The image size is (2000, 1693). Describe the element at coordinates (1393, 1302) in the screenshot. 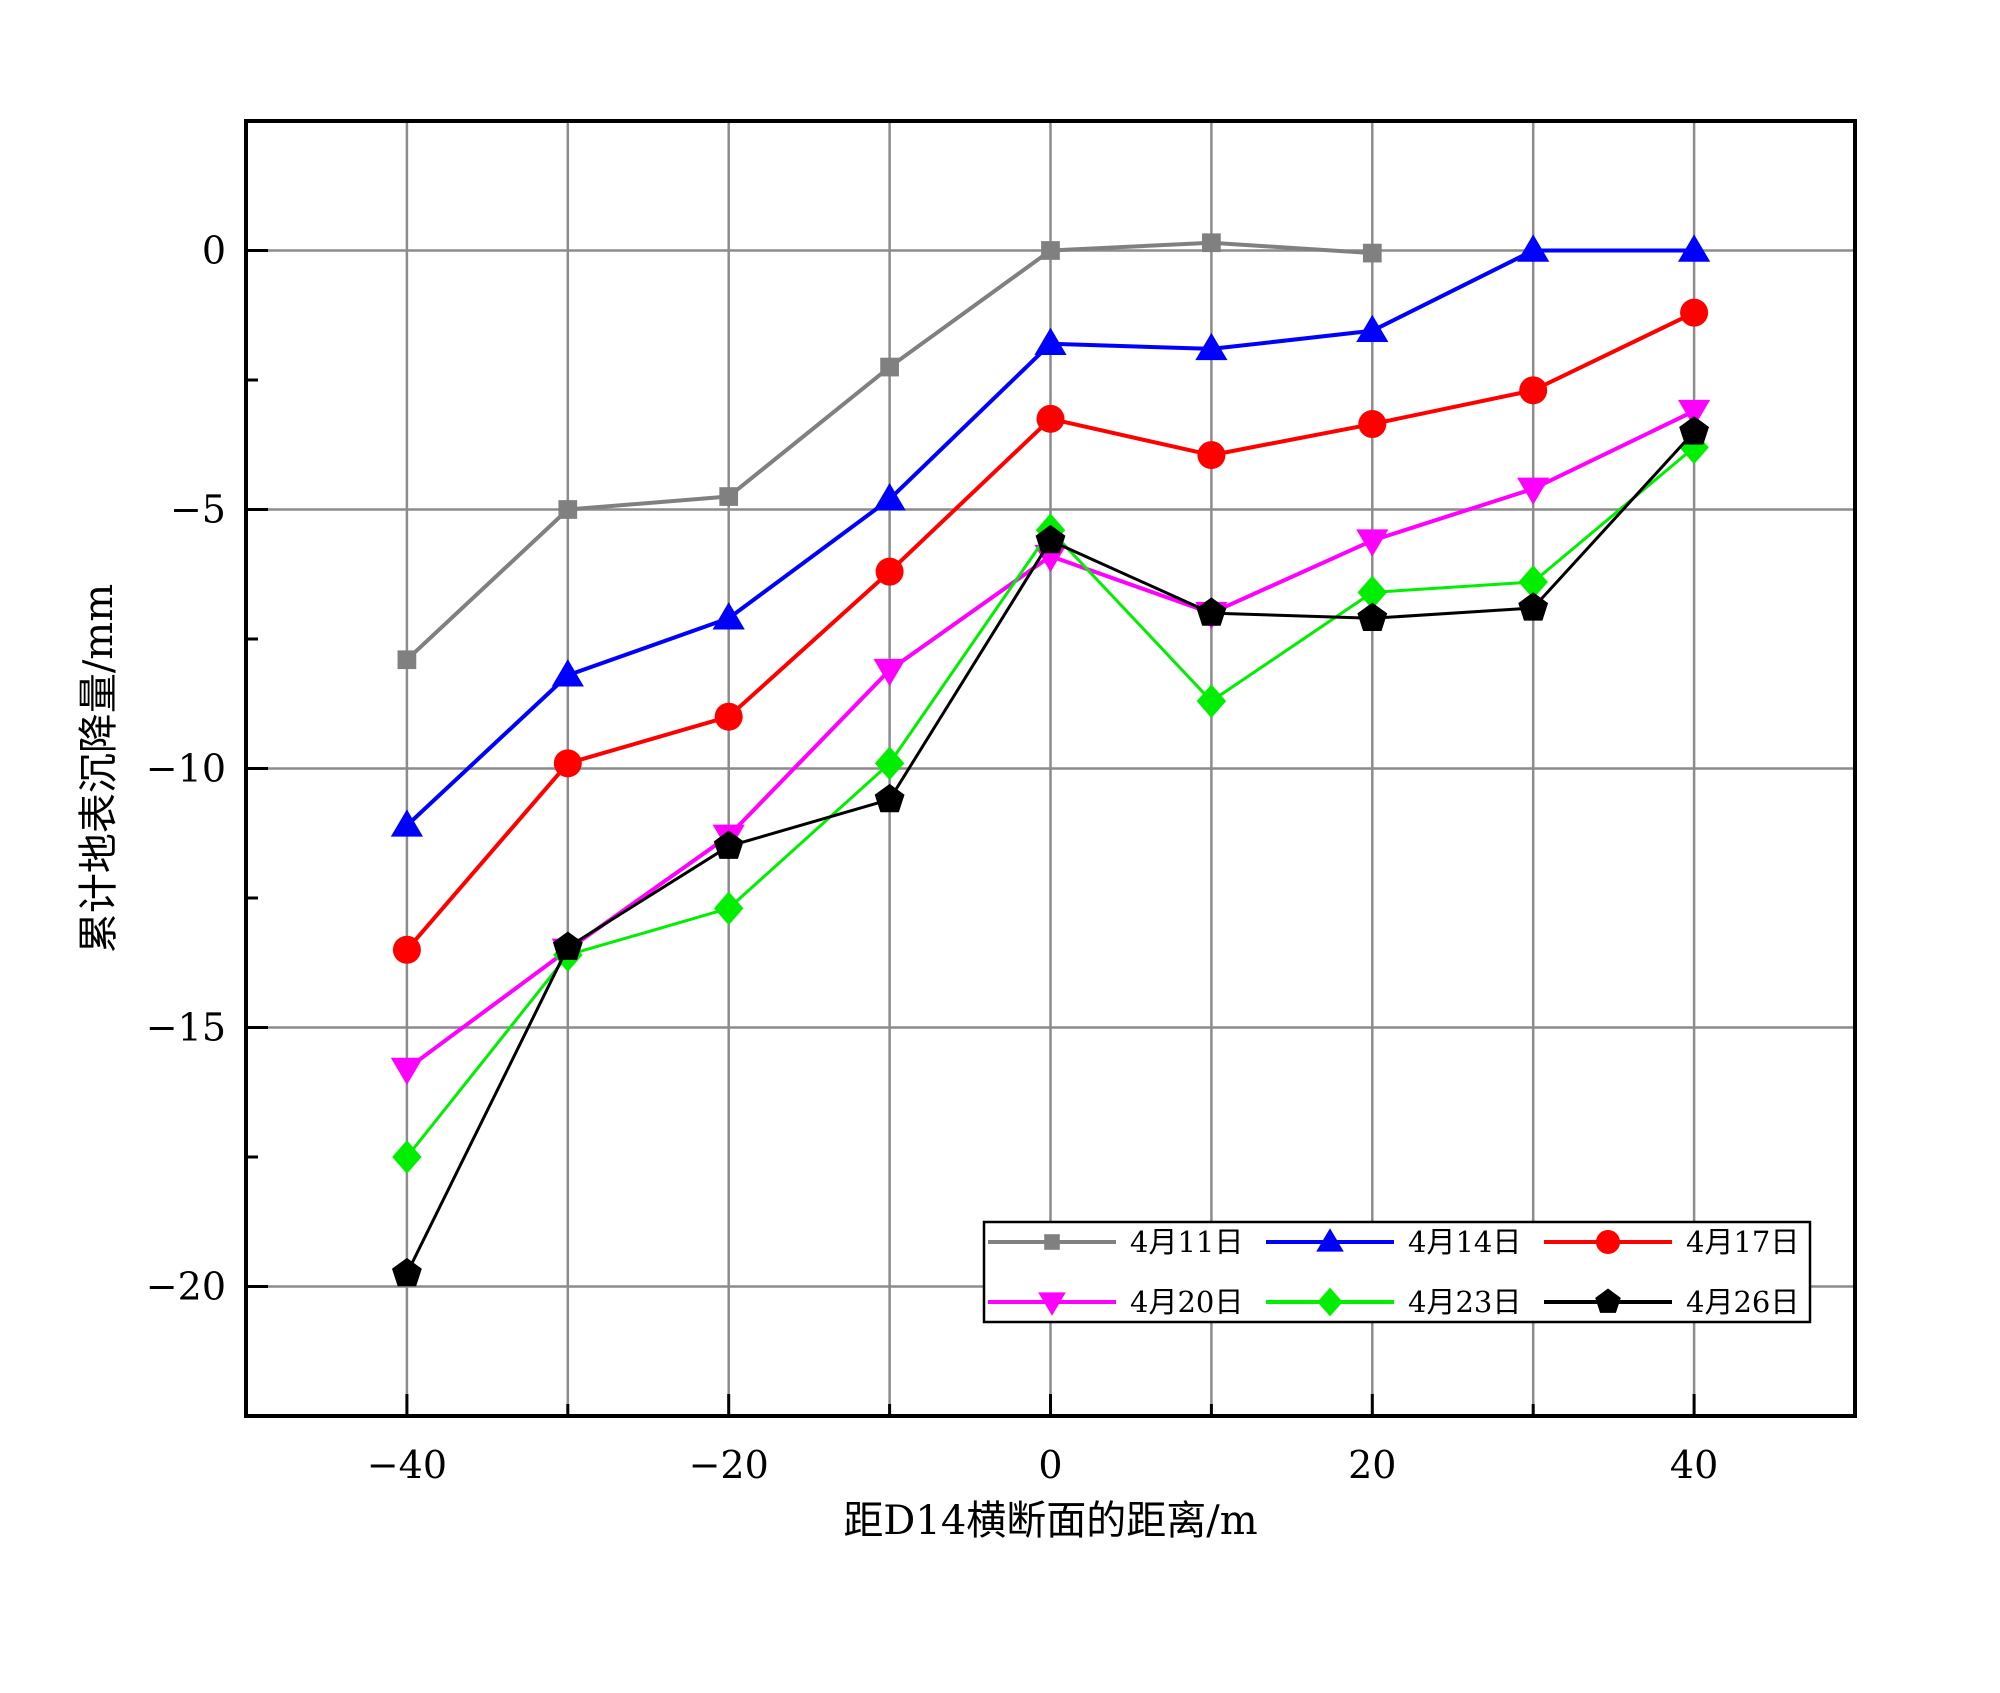

I see `legend-item: 4月23日` at that location.